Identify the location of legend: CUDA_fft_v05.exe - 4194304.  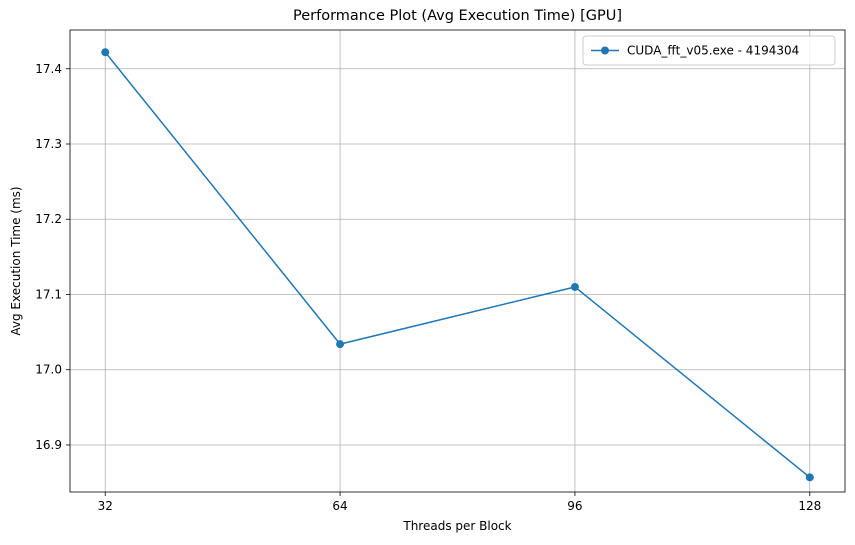
(709, 50).